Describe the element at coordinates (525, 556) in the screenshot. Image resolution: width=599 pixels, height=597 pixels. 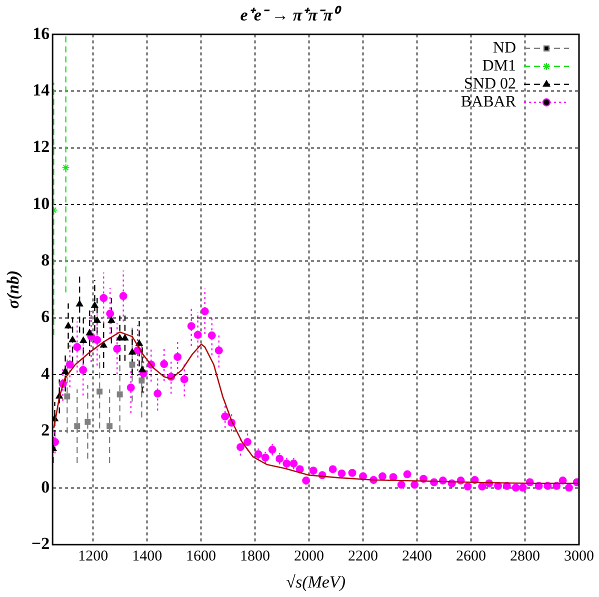
I see `x-tick-label: 2800` at that location.